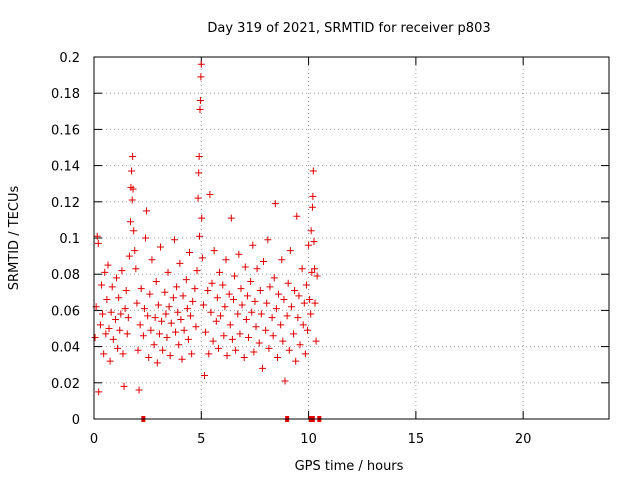  What do you see at coordinates (65, 384) in the screenshot?
I see `y-tick-label: 0.02` at bounding box center [65, 384].